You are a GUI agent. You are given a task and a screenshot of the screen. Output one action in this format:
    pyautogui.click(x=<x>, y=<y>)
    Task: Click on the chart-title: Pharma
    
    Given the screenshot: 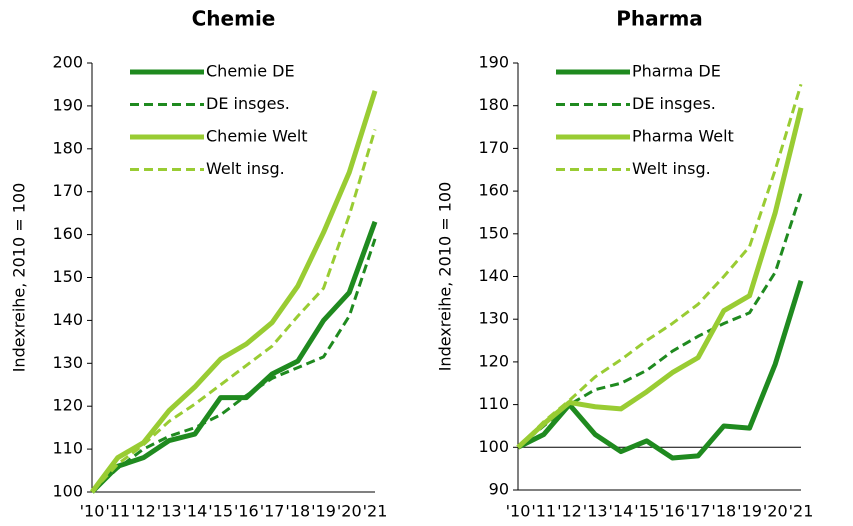 What is the action you would take?
    pyautogui.click(x=659, y=19)
    